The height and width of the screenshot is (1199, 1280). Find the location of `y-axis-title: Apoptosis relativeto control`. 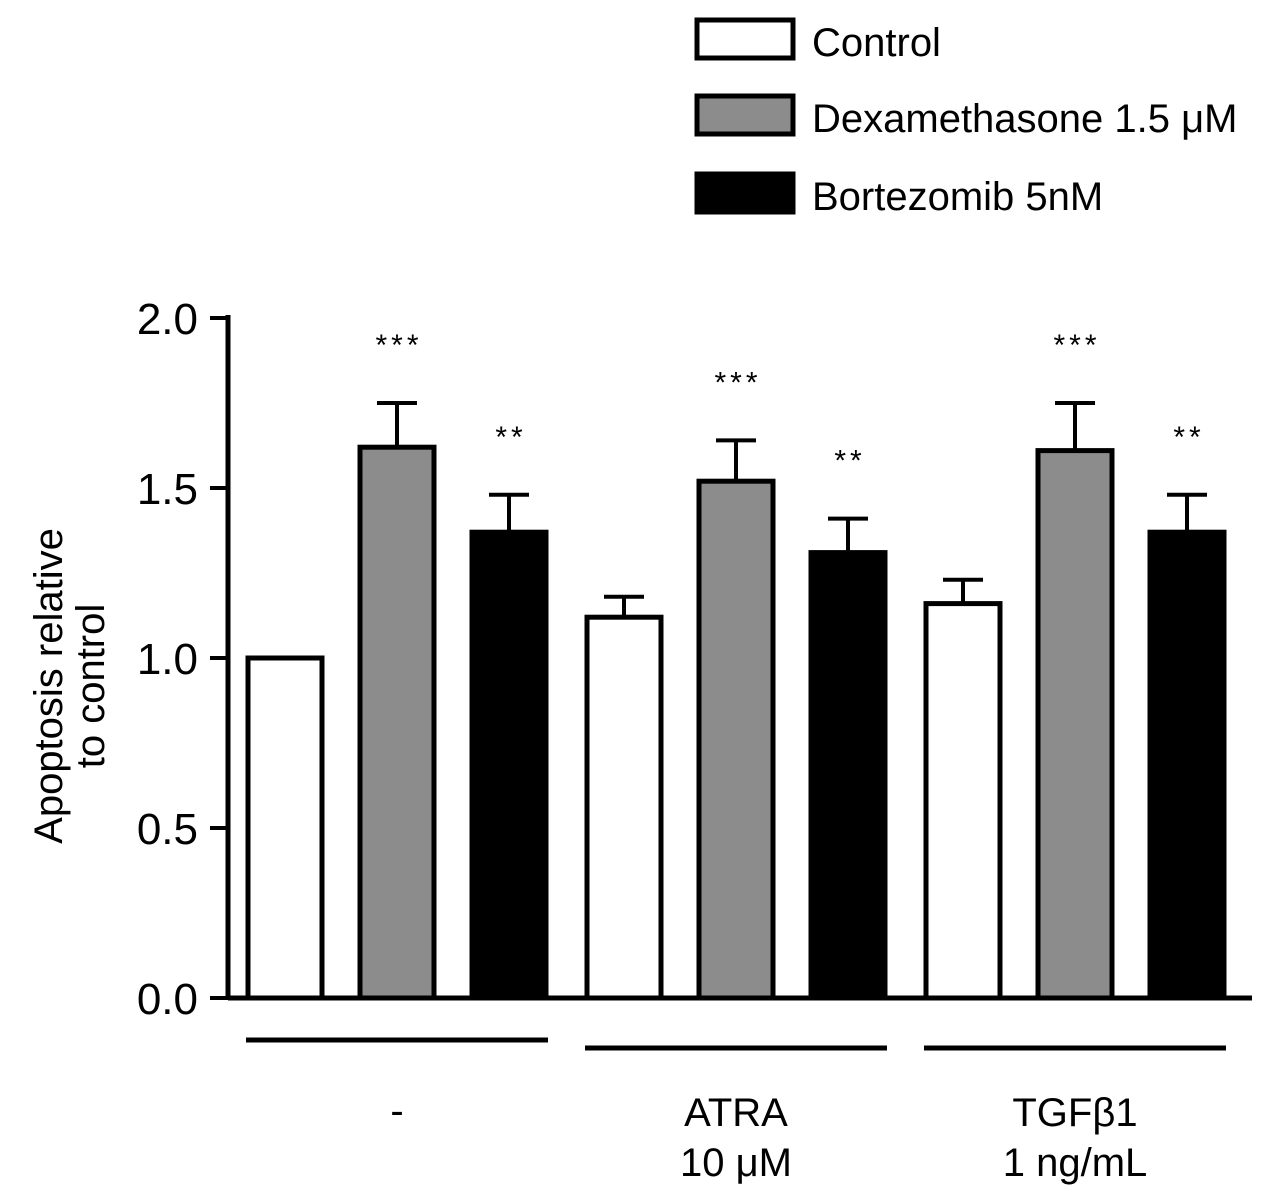

y-axis-title: Apoptosis relativeto control is located at coordinates (70, 686).